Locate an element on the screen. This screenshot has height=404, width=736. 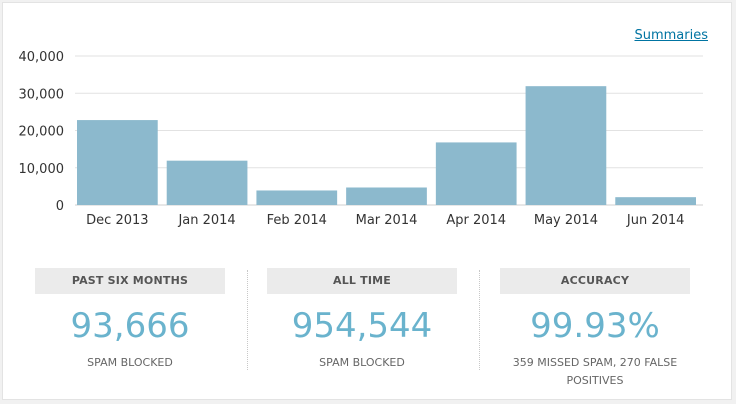
y-tick-label: 40,000 is located at coordinates (42, 57).